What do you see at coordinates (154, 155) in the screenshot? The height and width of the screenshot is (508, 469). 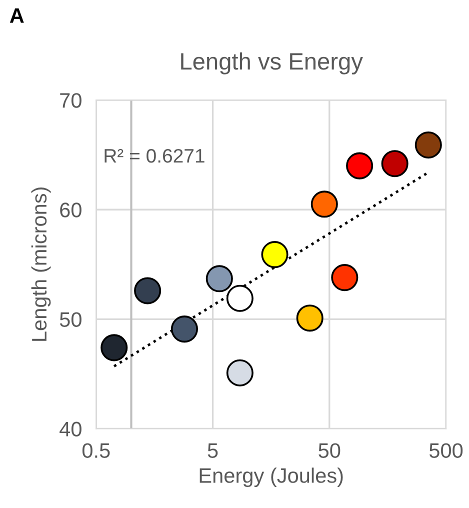 I see `annotation: R² = 0.6271` at bounding box center [154, 155].